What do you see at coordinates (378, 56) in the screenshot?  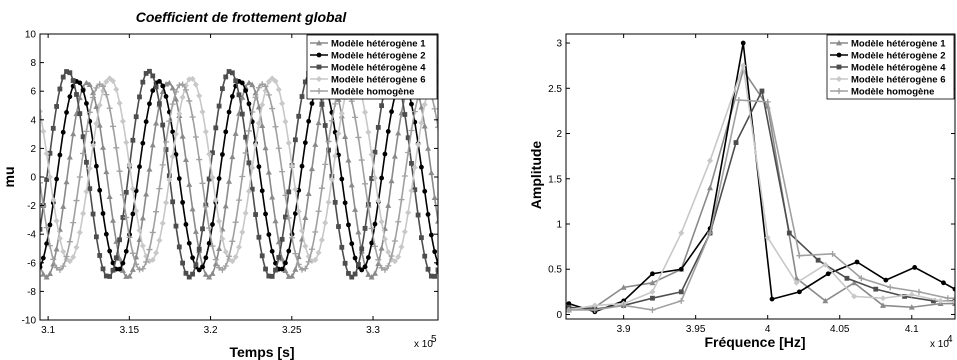 I see `time-chart-legend-label: Modèle hétérogène 2` at bounding box center [378, 56].